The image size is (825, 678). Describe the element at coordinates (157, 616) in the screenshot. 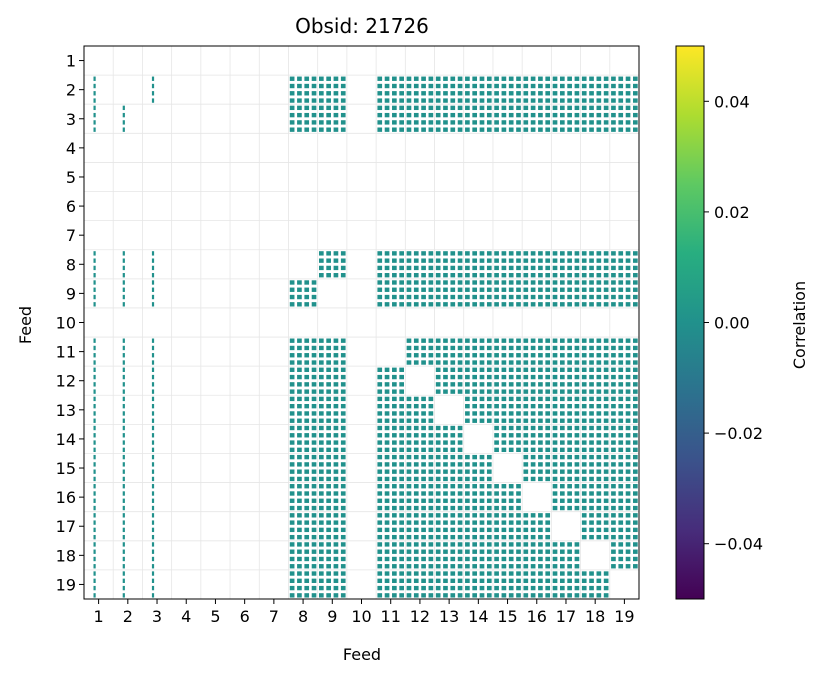

I see `x-tick-label: 3` at that location.